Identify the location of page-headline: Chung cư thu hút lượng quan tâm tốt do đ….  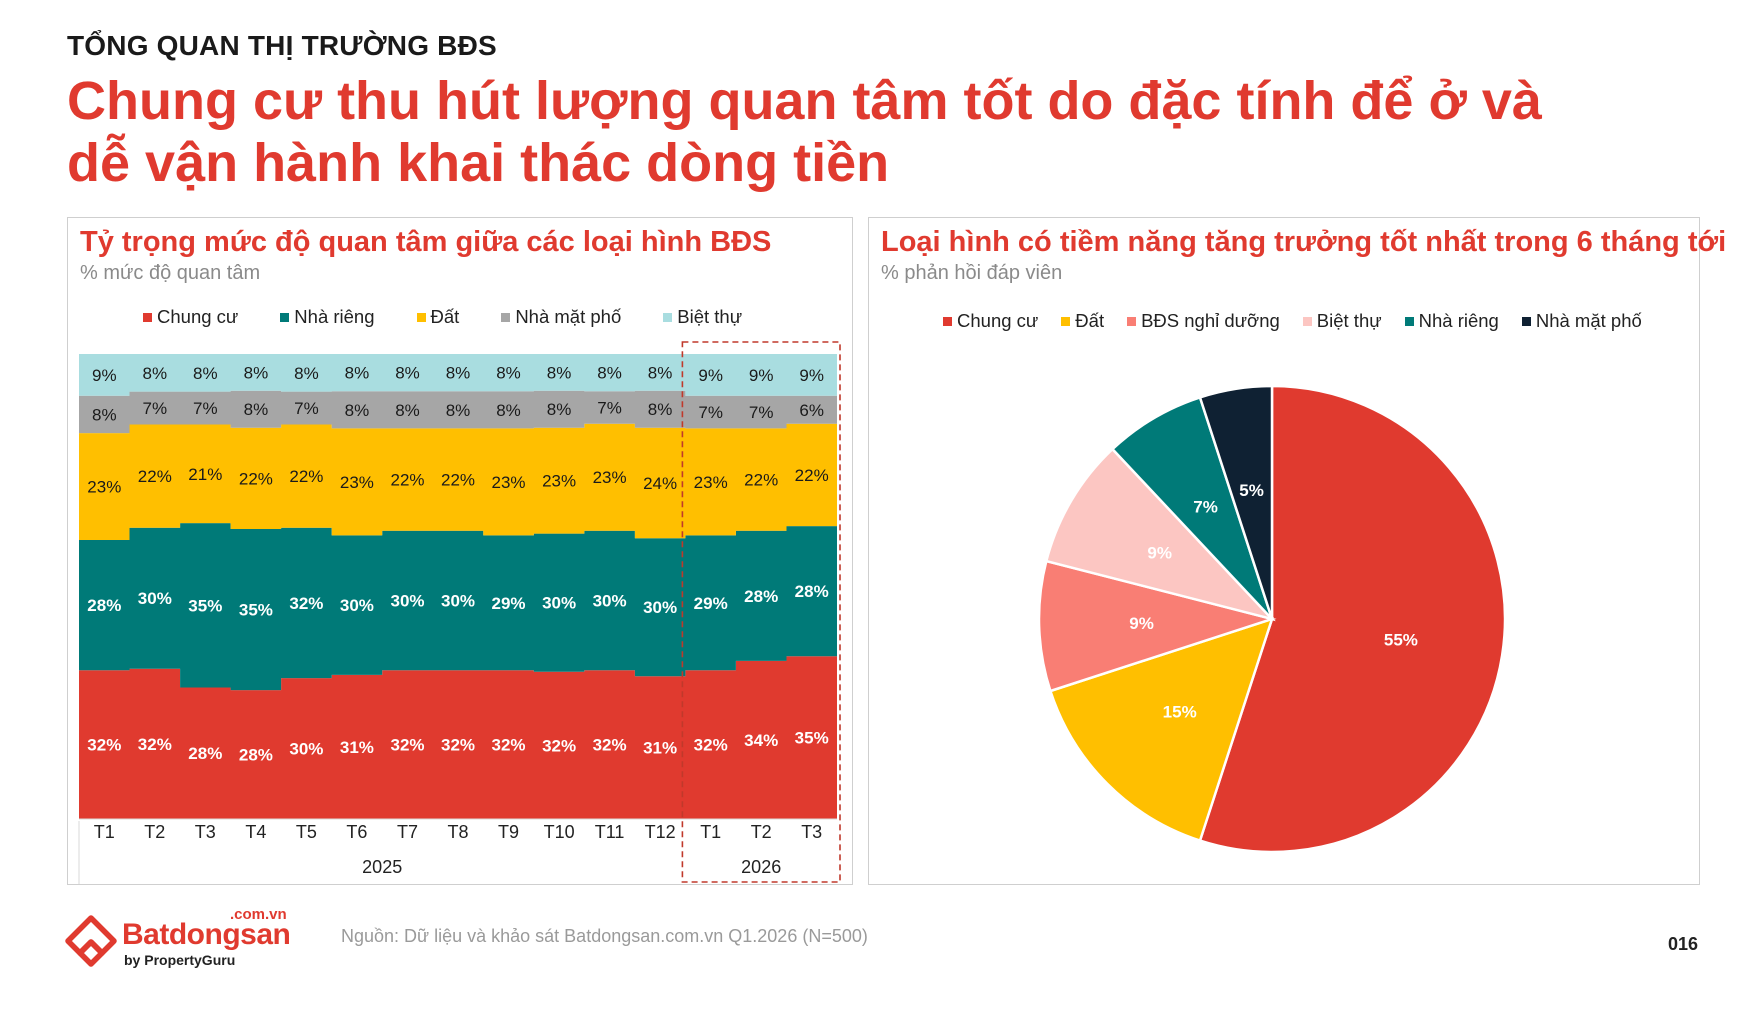
(887, 132).